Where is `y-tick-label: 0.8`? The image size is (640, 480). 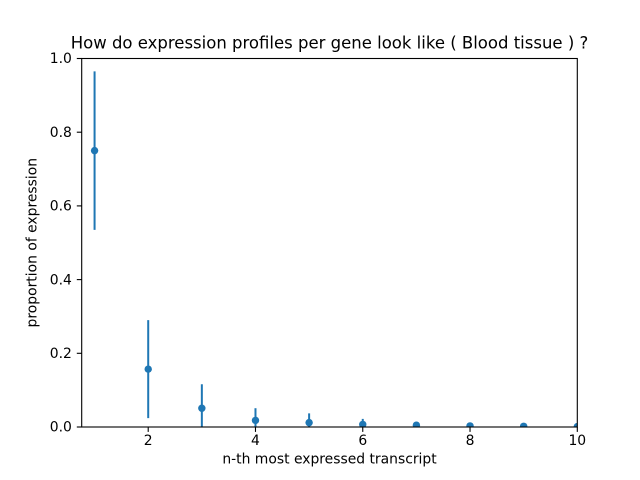
y-tick-label: 0.8 is located at coordinates (61, 133).